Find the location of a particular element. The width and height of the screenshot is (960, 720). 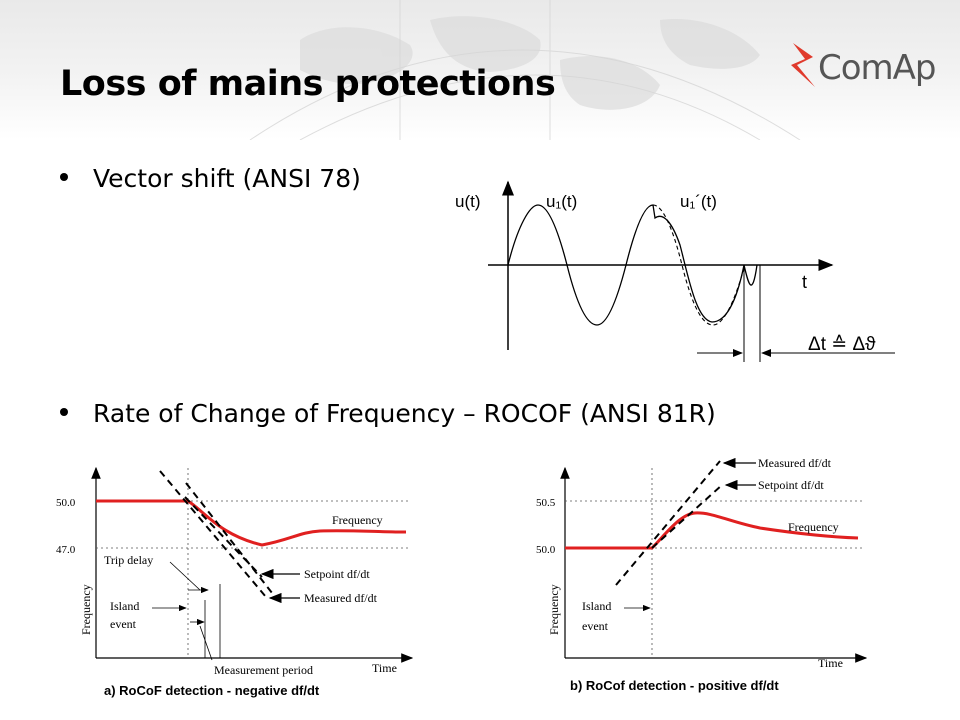

pos-setpoint-line is located at coordinates (687, 516).